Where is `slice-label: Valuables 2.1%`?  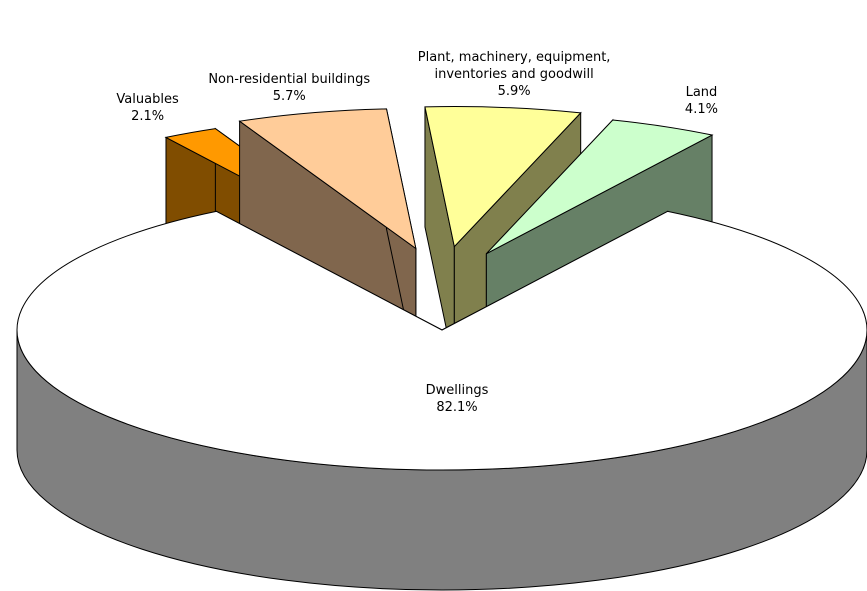 slice-label: Valuables 2.1% is located at coordinates (148, 108).